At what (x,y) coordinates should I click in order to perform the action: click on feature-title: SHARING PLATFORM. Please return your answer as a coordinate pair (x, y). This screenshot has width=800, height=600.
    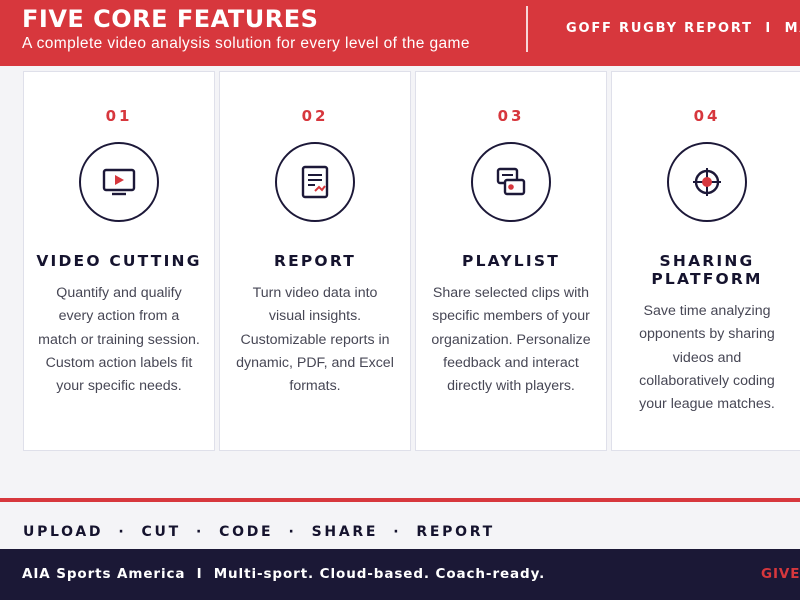
    Looking at the image, I should click on (707, 270).